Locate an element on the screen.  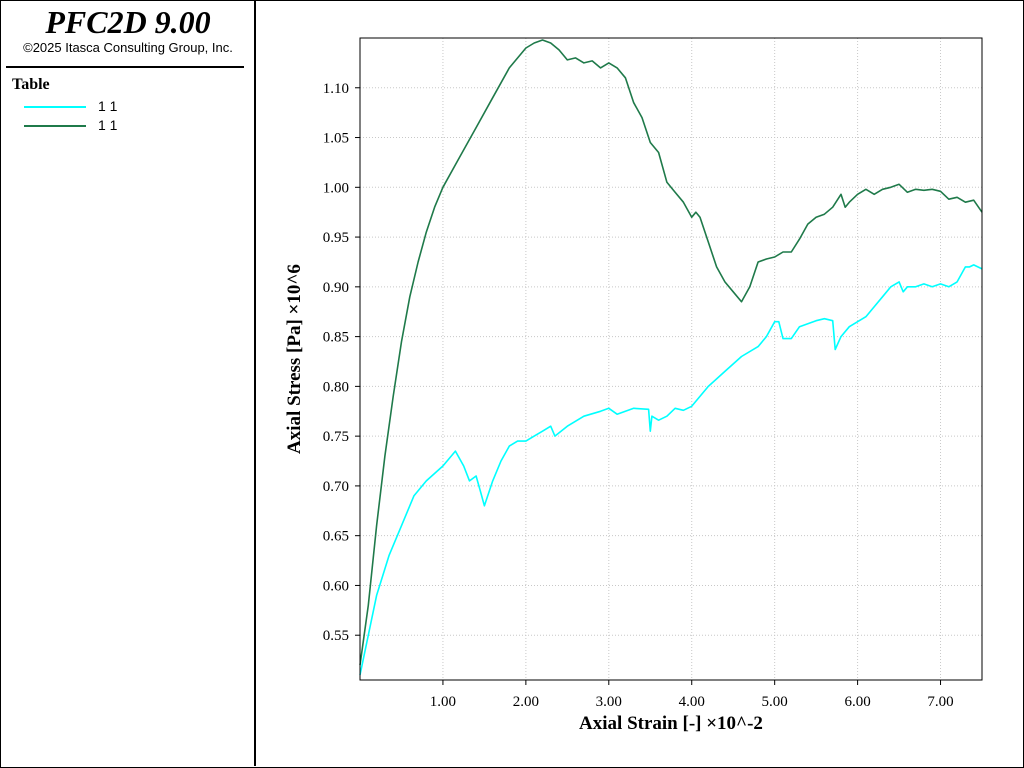
y-tick-label: 0.80 is located at coordinates (336, 387).